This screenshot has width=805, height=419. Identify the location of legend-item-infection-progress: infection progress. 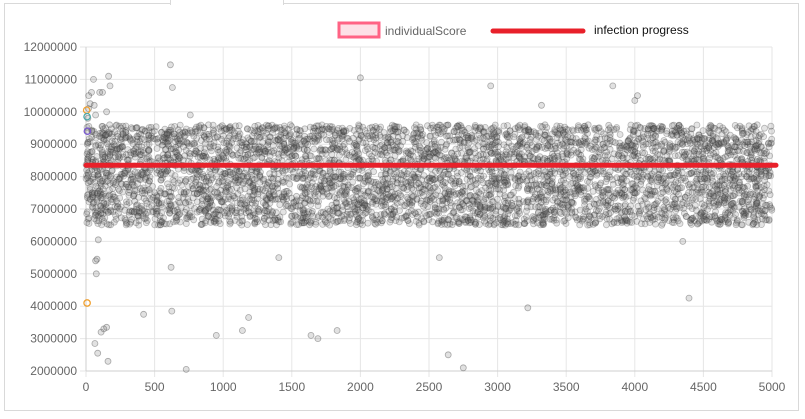
(589, 30).